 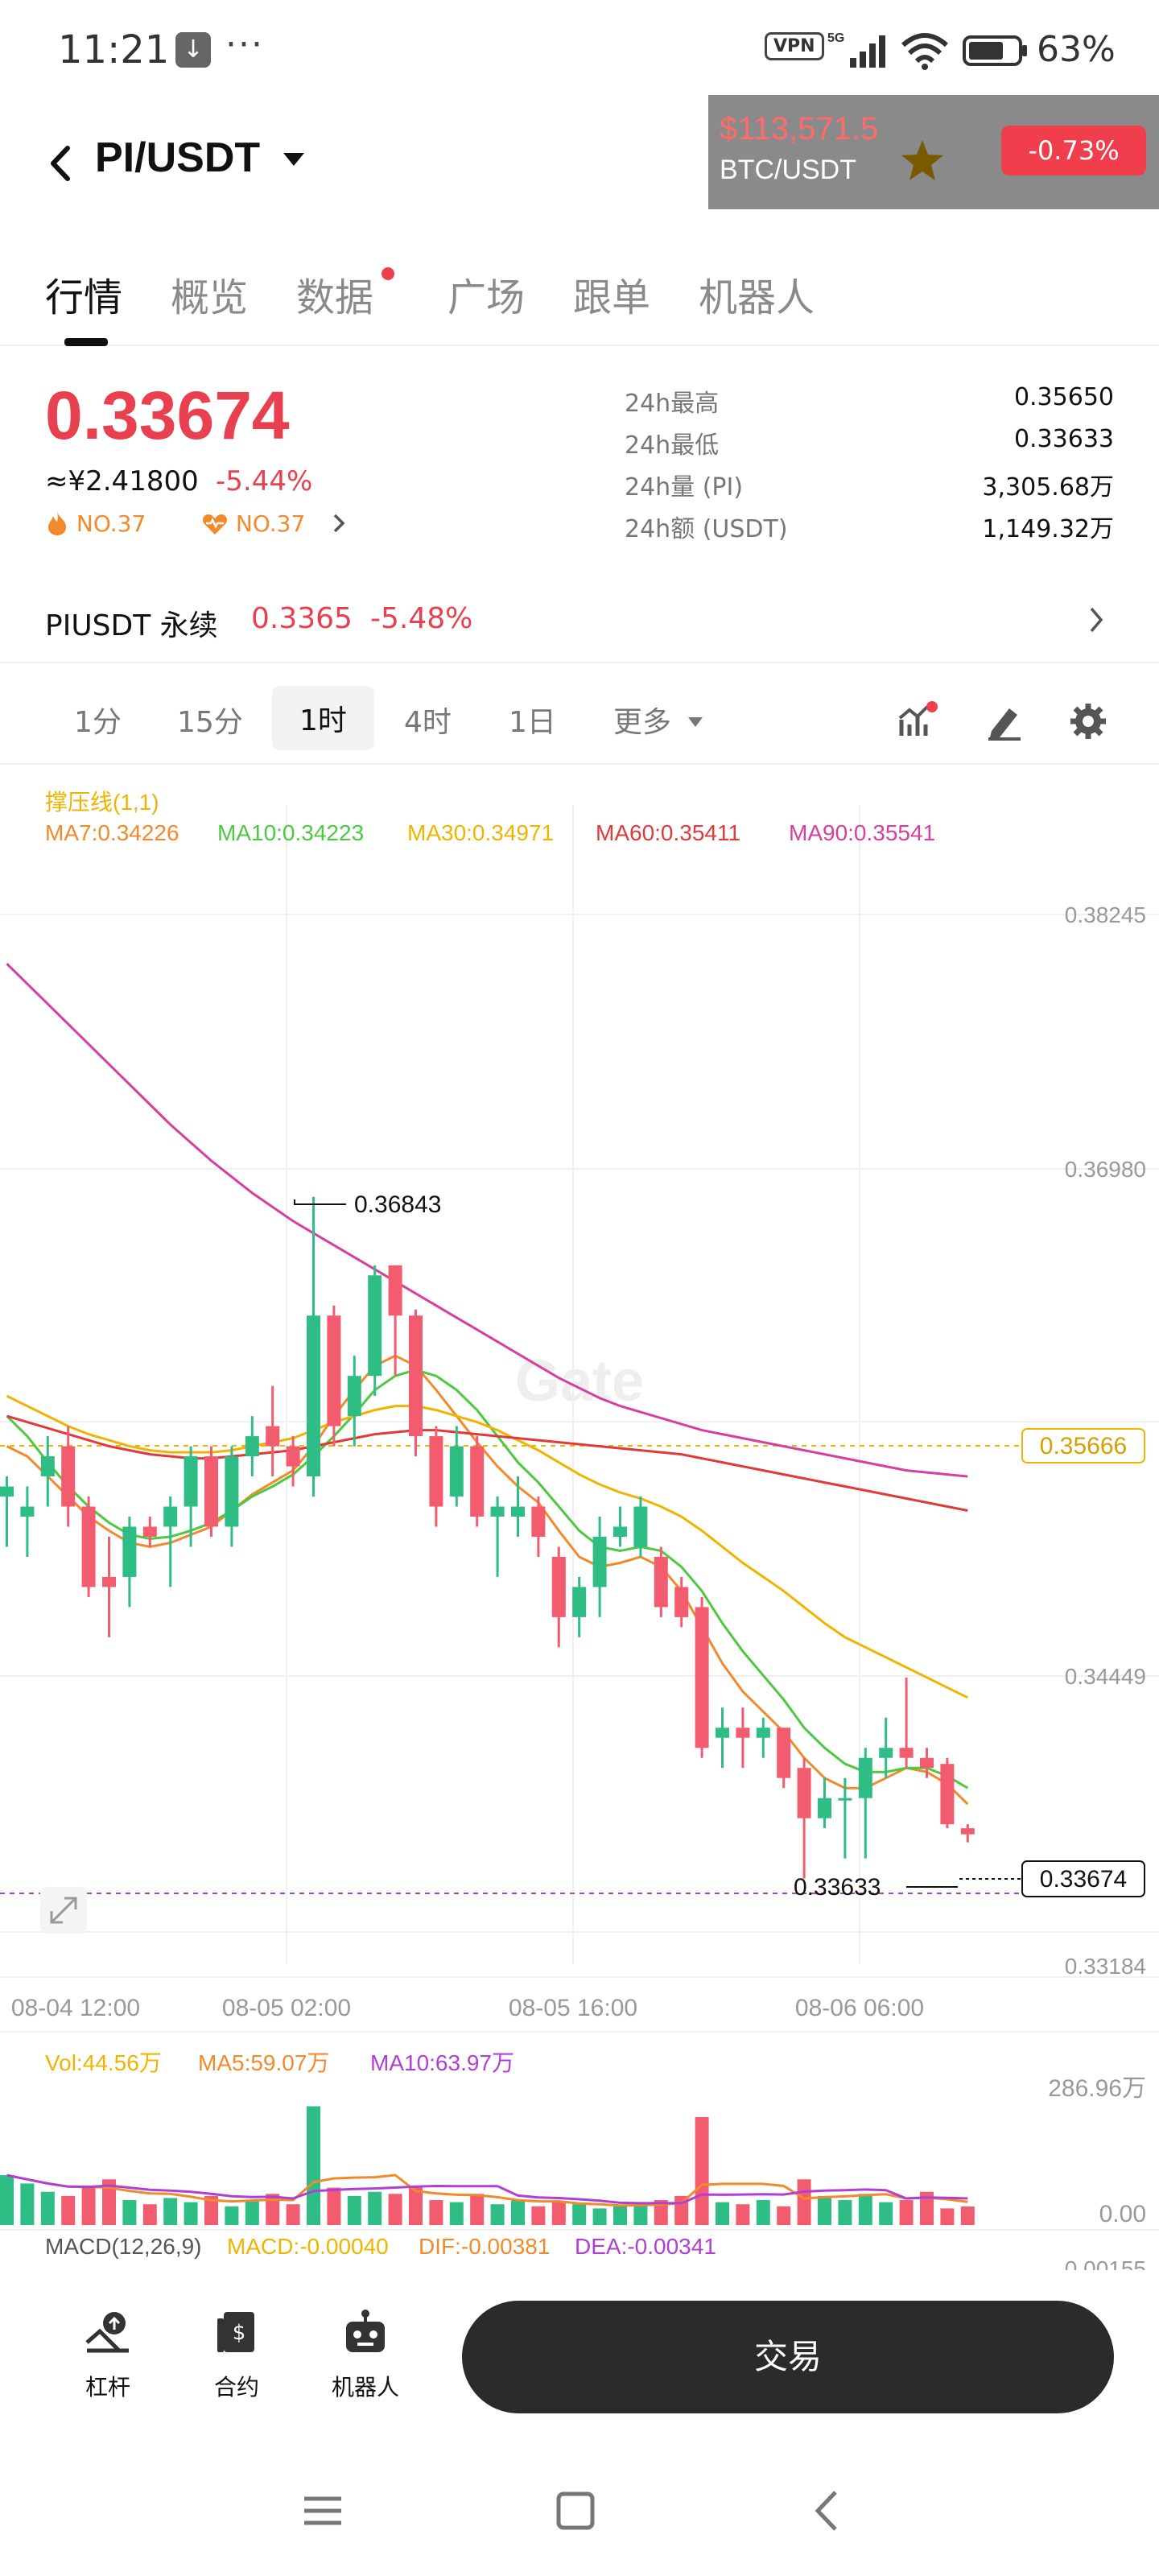 What do you see at coordinates (263, 2062) in the screenshot?
I see `volume-legend-item: MA5:59.07万` at bounding box center [263, 2062].